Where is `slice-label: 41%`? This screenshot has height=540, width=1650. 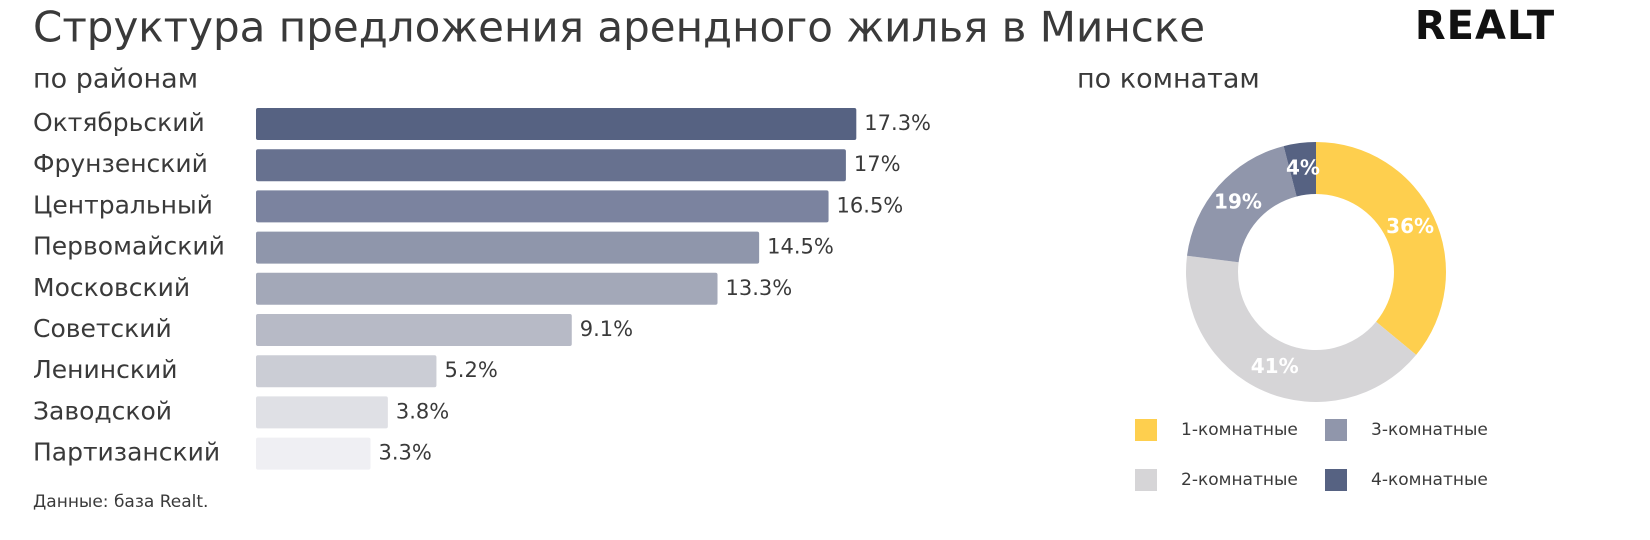
slice-label: 41% is located at coordinates (1275, 366).